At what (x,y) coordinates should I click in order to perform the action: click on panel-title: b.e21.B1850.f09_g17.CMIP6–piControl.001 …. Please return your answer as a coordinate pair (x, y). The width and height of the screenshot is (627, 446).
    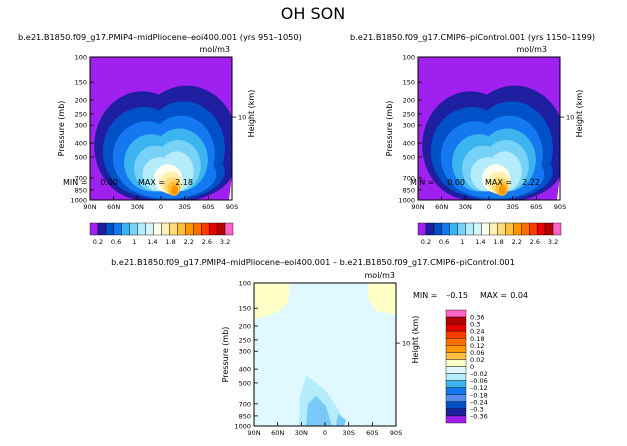
    Looking at the image, I should click on (472, 37).